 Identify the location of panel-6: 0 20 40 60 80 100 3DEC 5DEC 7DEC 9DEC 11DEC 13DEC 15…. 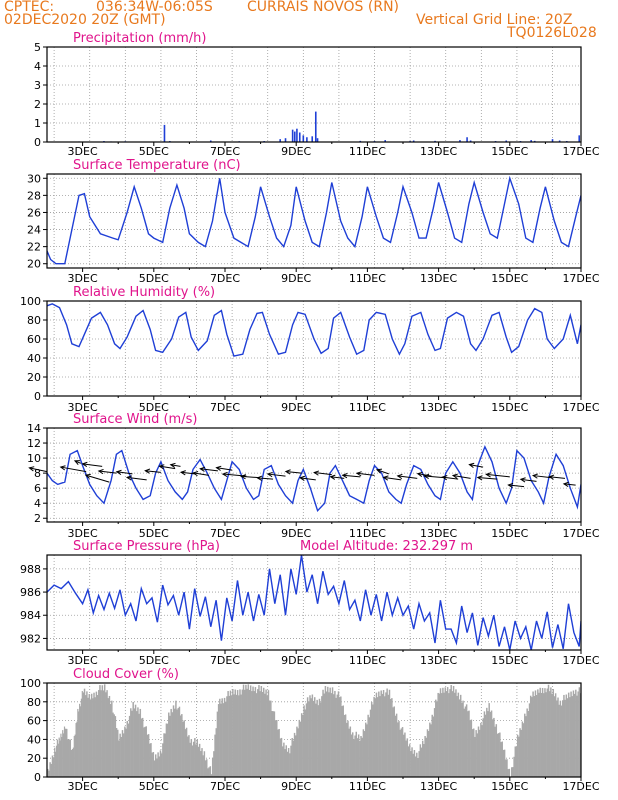
(310, 730).